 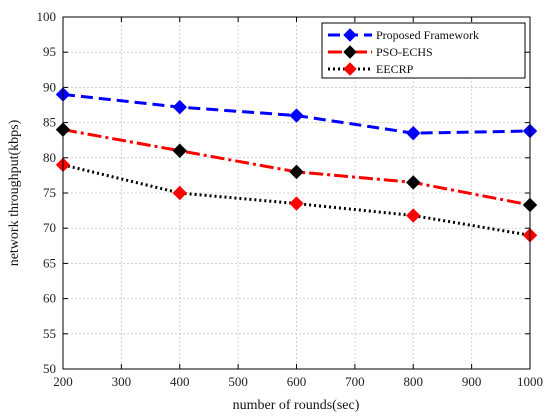 What do you see at coordinates (49, 298) in the screenshot?
I see `y-tick-label: 60` at bounding box center [49, 298].